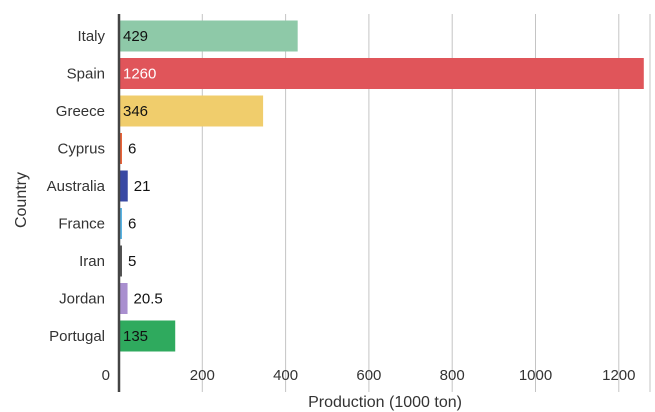 The image size is (655, 412). What do you see at coordinates (80, 111) in the screenshot?
I see `category-label-greece: Greece` at bounding box center [80, 111].